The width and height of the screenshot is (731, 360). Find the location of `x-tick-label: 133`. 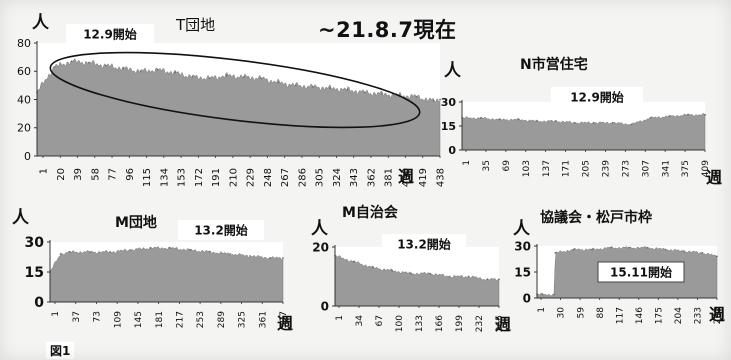

x-tick-label: 133 is located at coordinates (420, 323).